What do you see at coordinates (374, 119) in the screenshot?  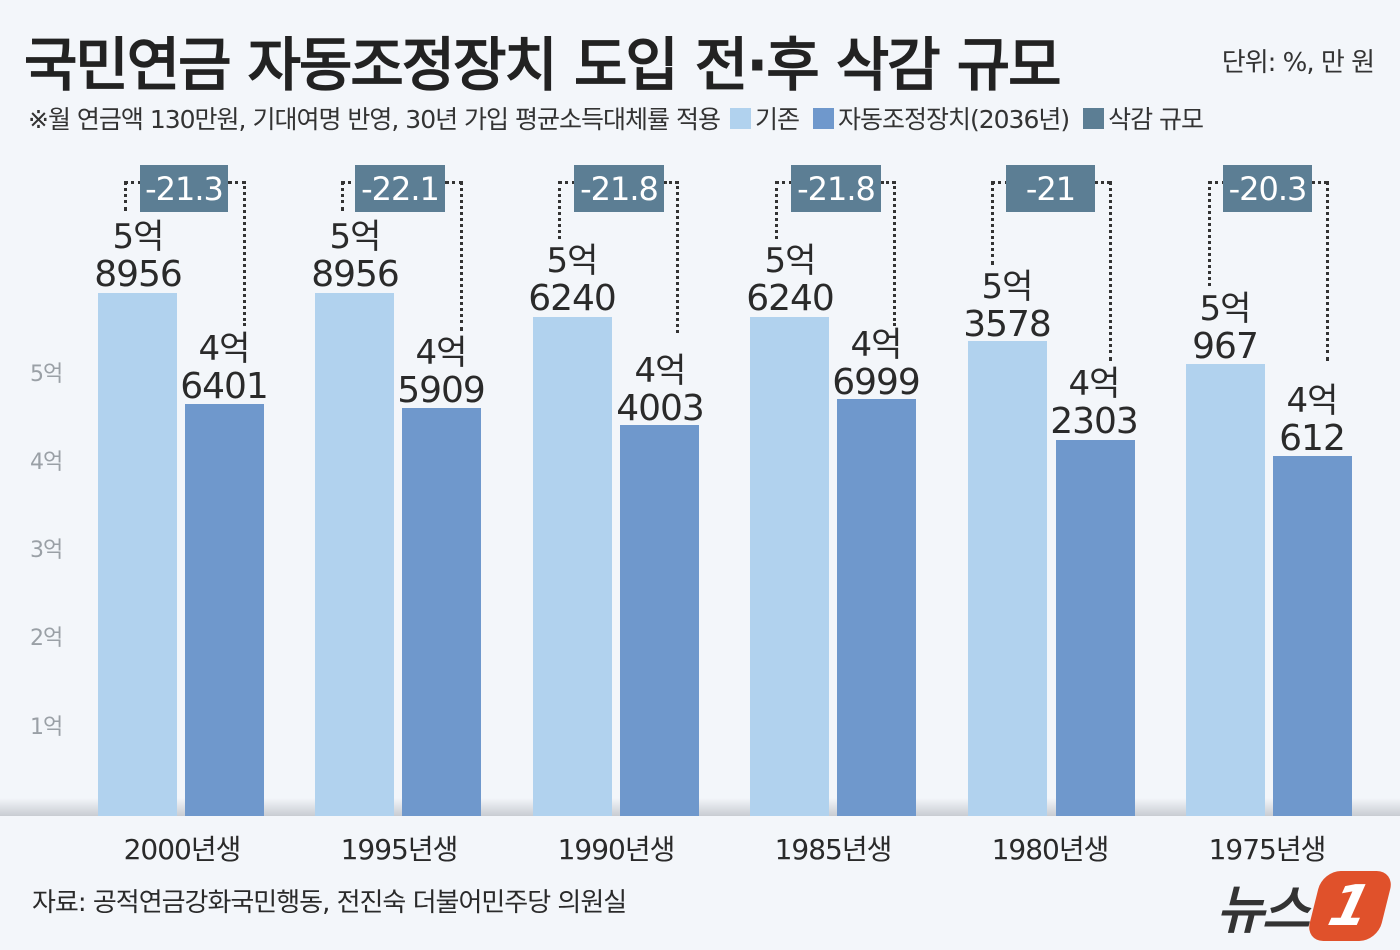 I see `chart-note: ※월 연금액 130만원, 기대여명 반영, 30년 가입 평균소득대체률 적용` at bounding box center [374, 119].